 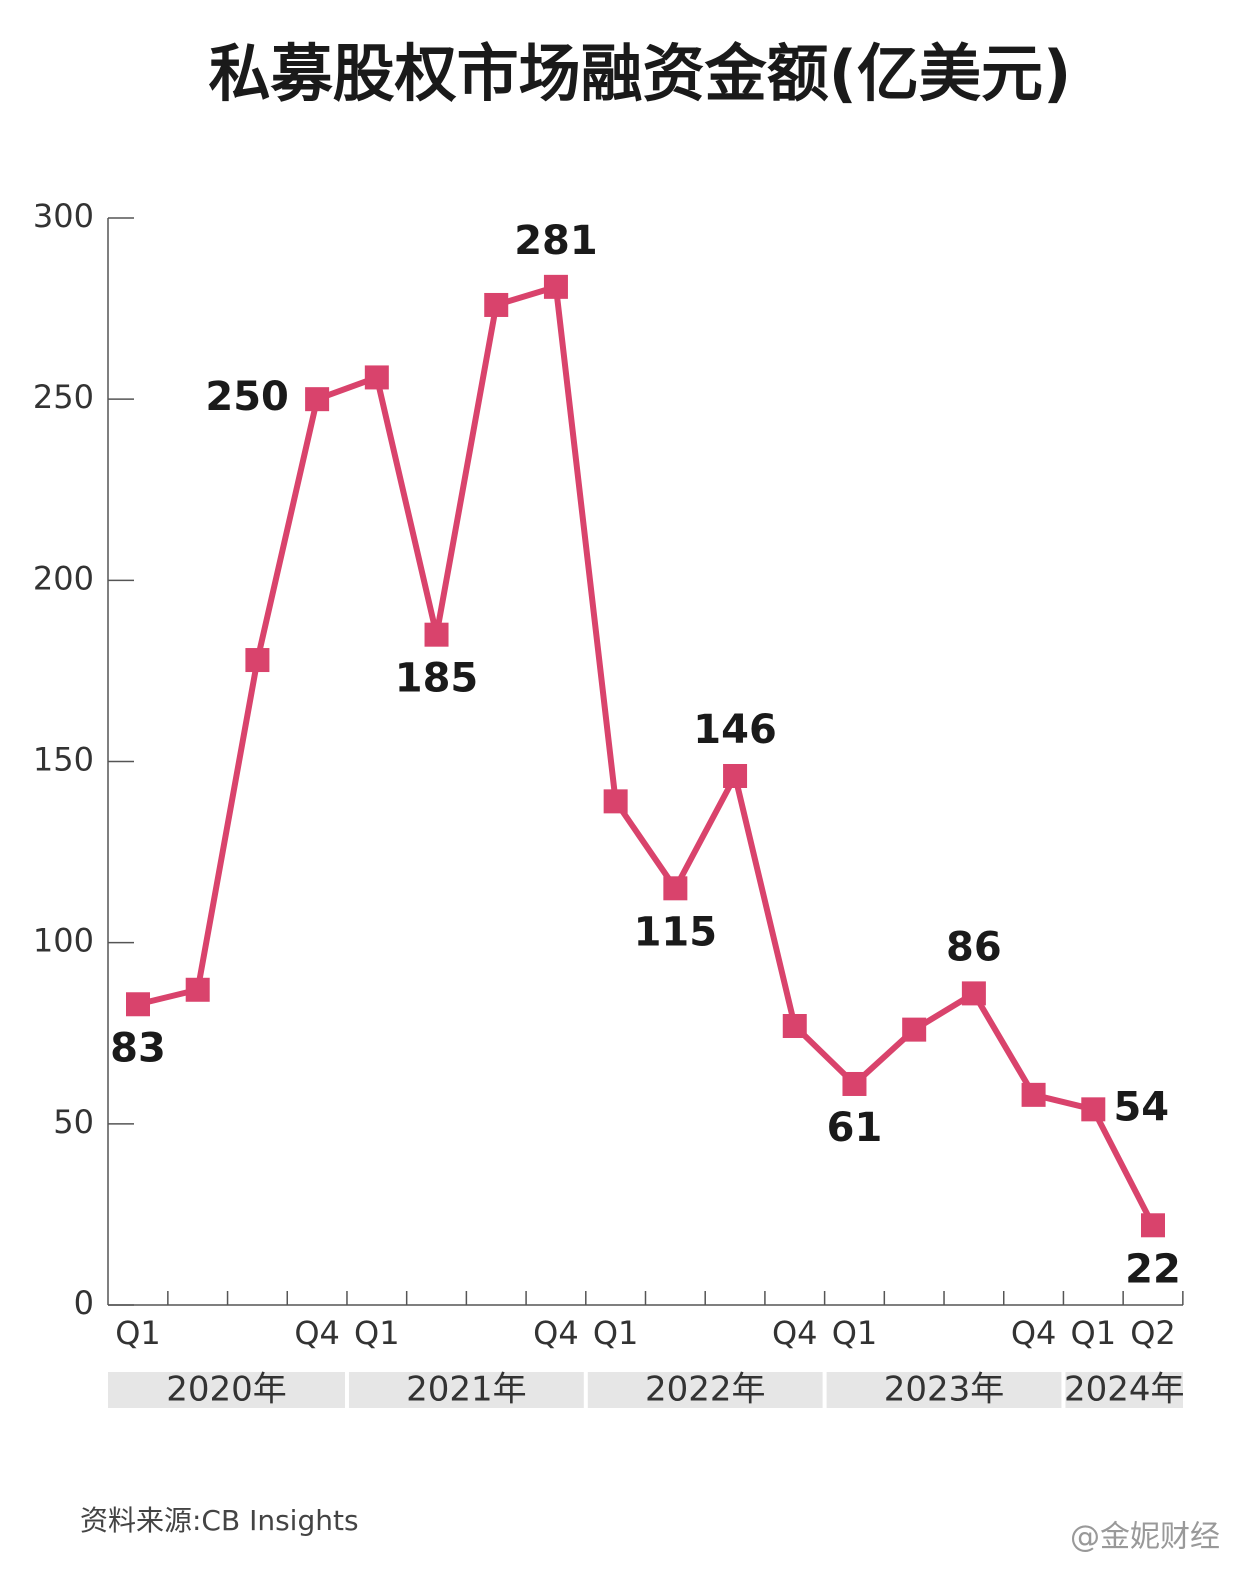 What do you see at coordinates (73, 1122) in the screenshot?
I see `y-tick-label: 50` at bounding box center [73, 1122].